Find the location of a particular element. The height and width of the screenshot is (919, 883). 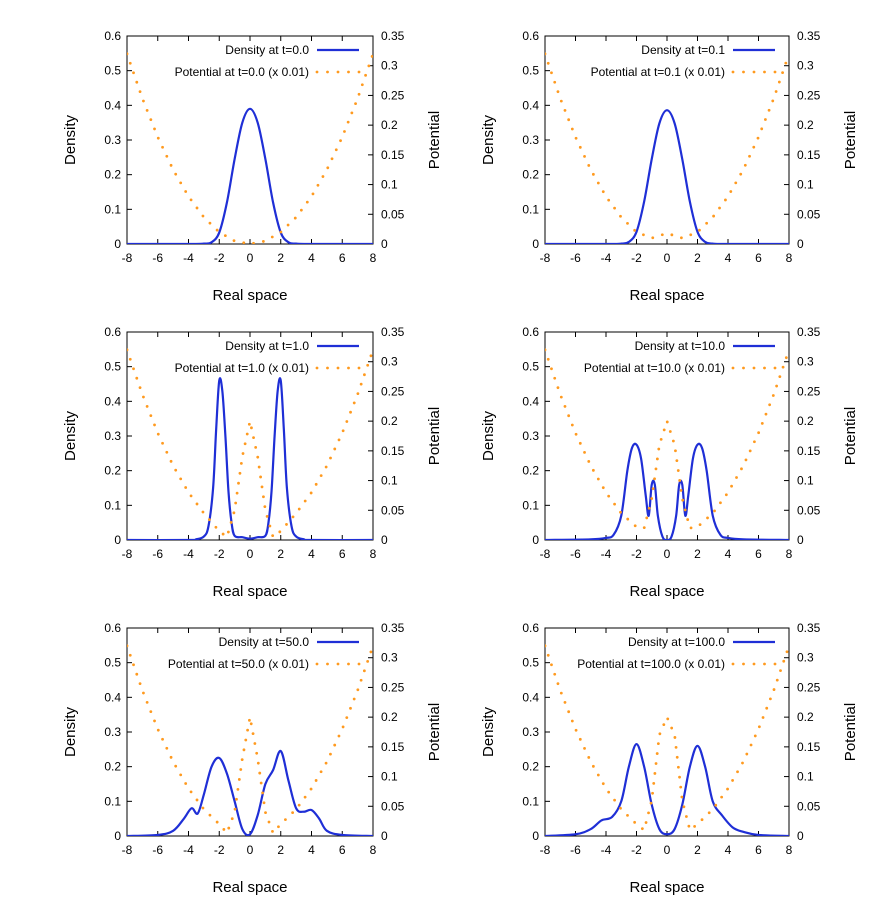

x-tick-label: 2 is located at coordinates (697, 258).